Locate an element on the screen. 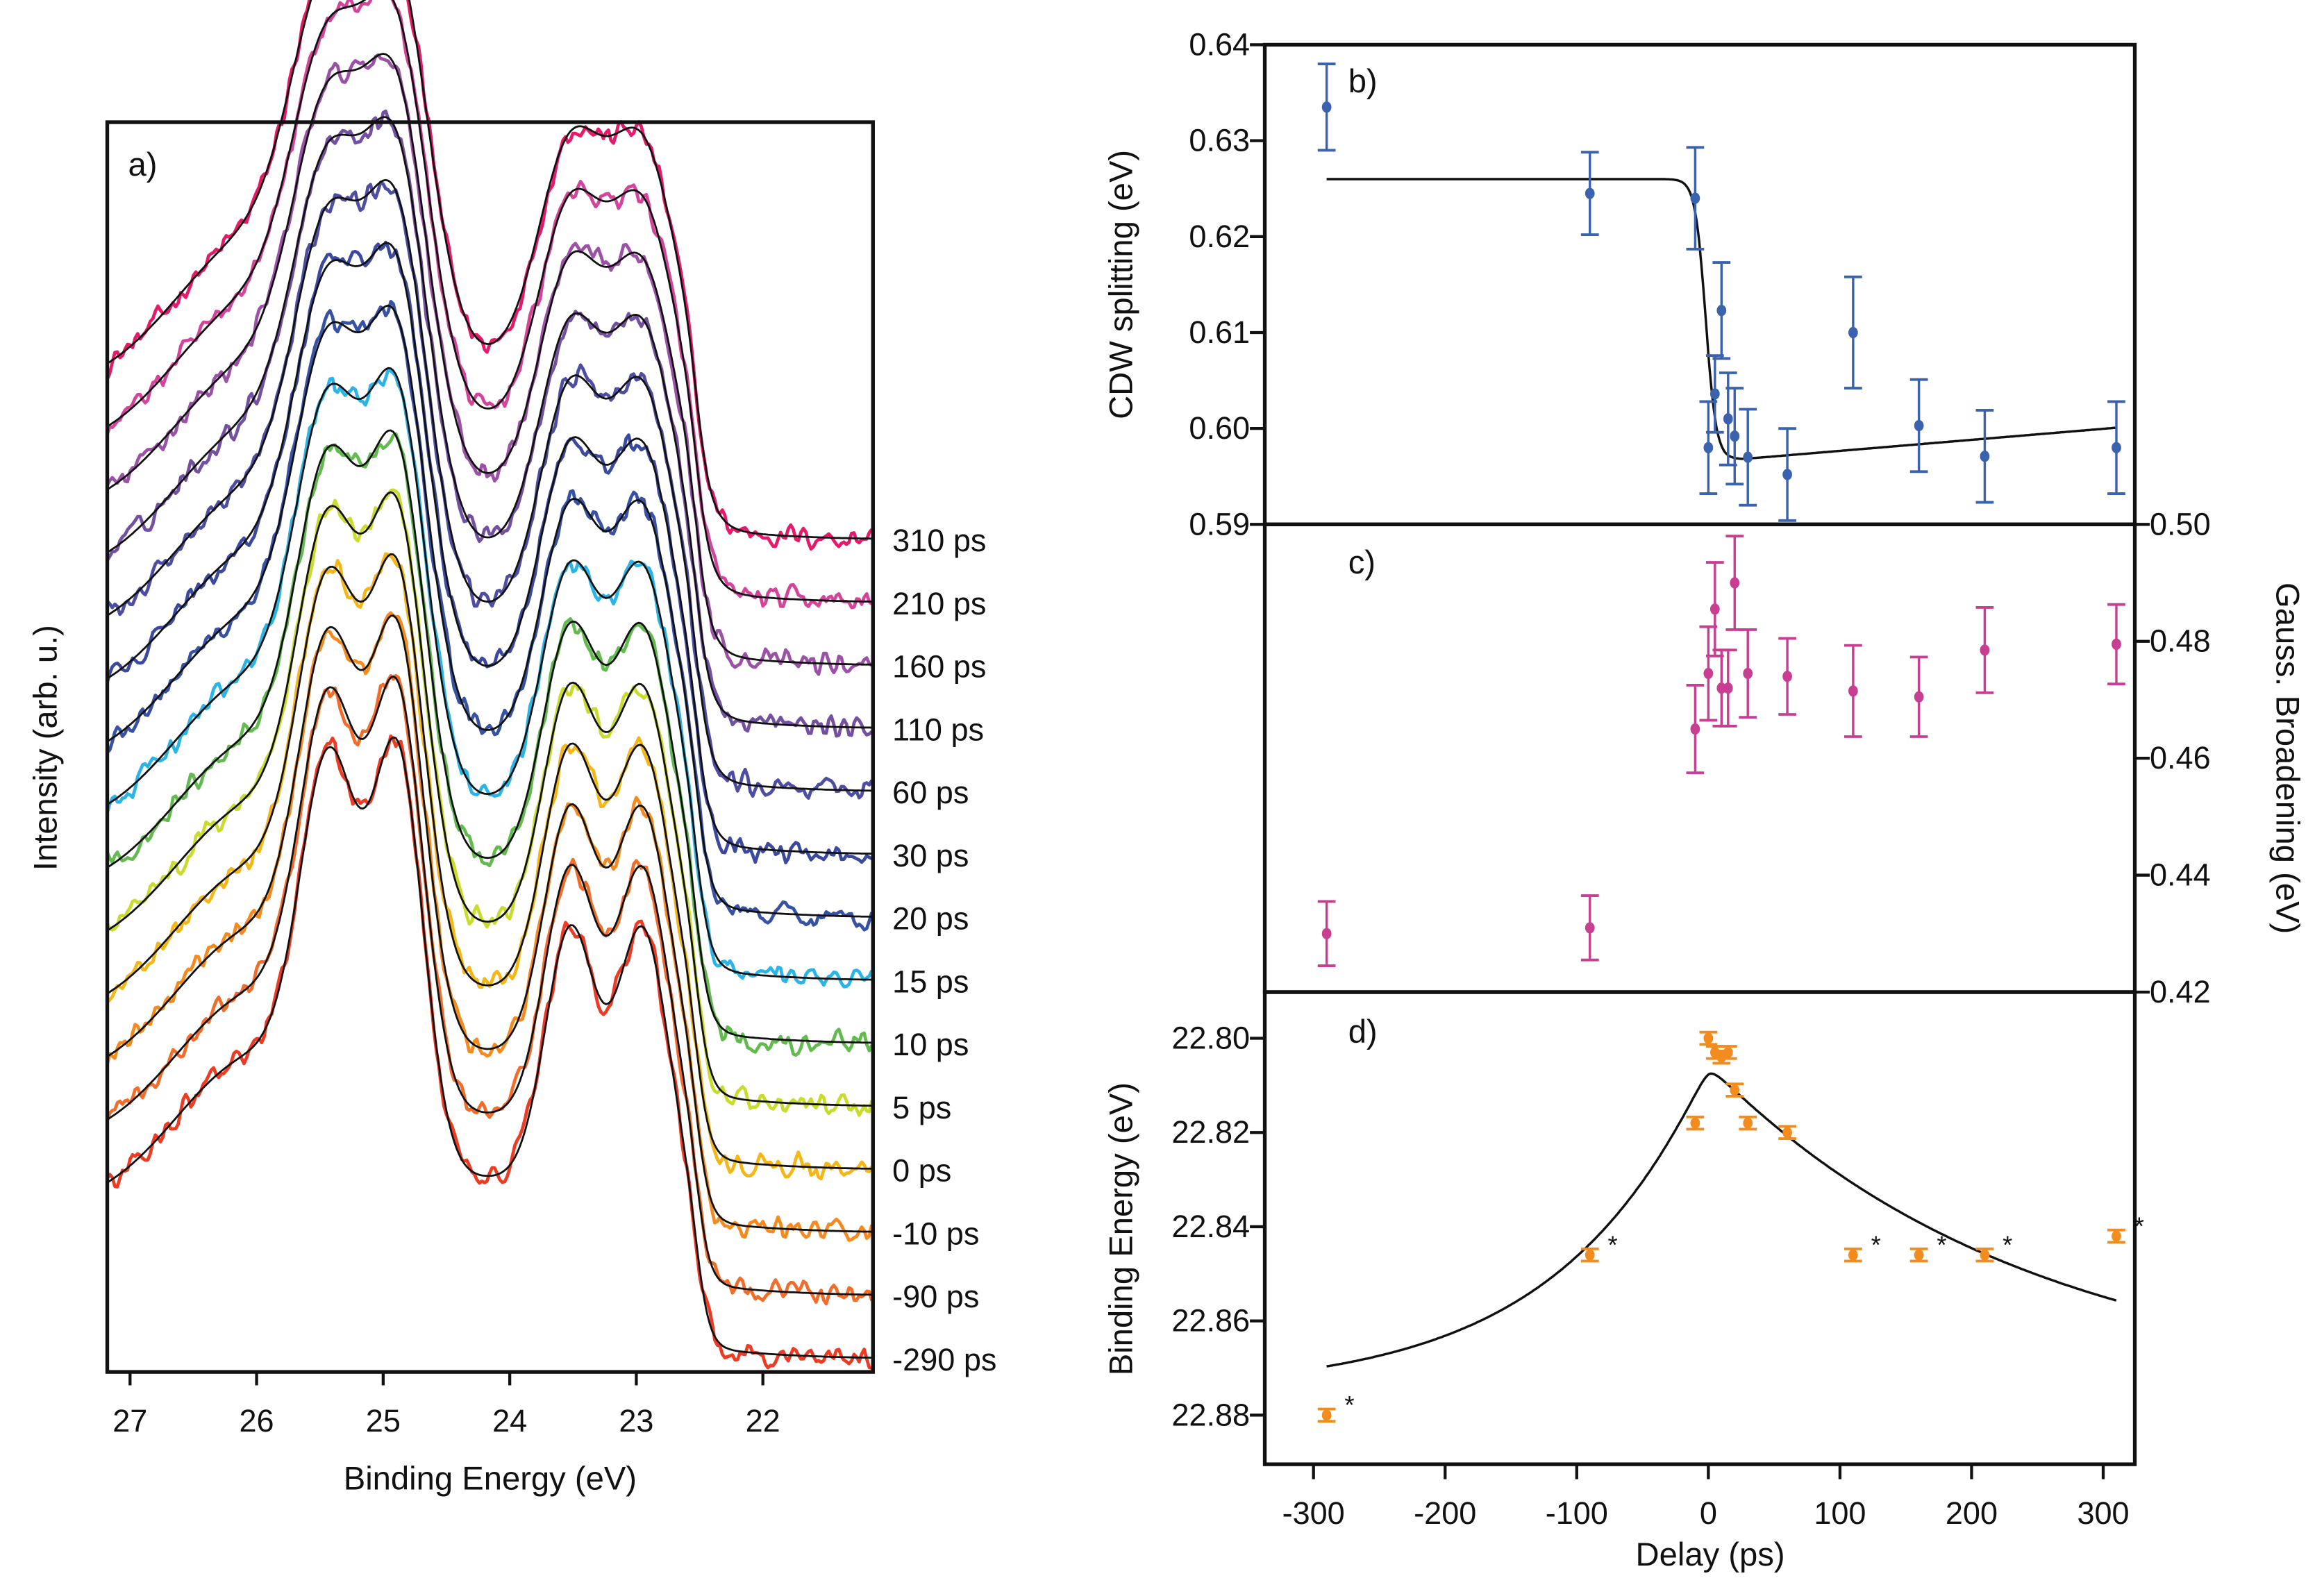 This screenshot has width=2324, height=1585. y-tick-label-b: 0.60 is located at coordinates (1219, 428).